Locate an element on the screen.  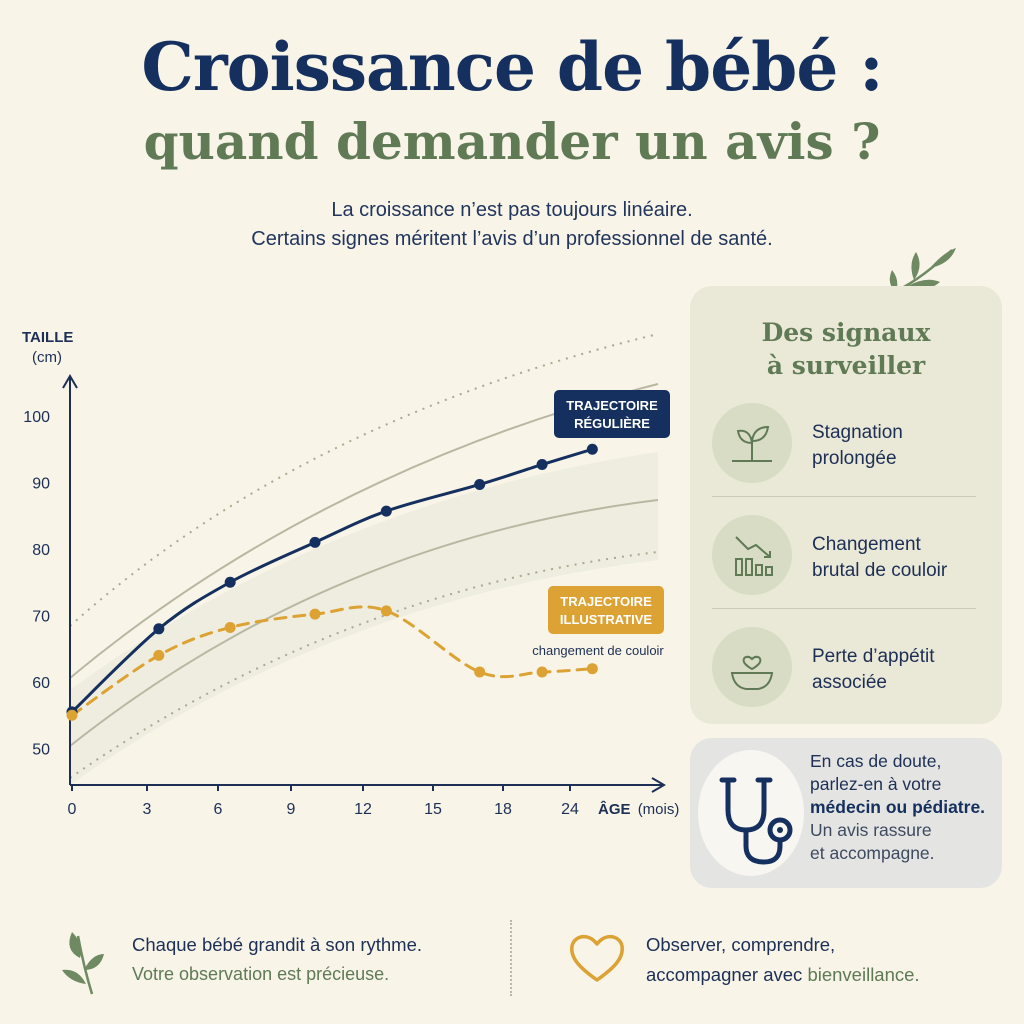
doctor-line-2: parlez-en à votre is located at coordinates (876, 784).